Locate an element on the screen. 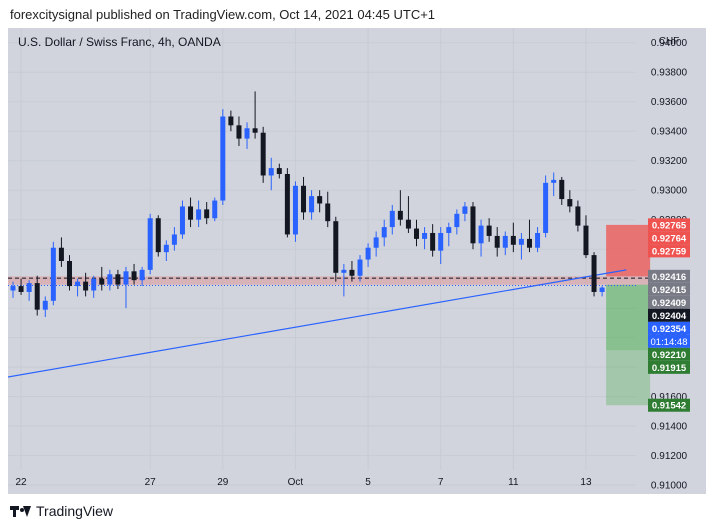 The image size is (714, 530). candle-countdown-label: 01:14:48 is located at coordinates (669, 342).